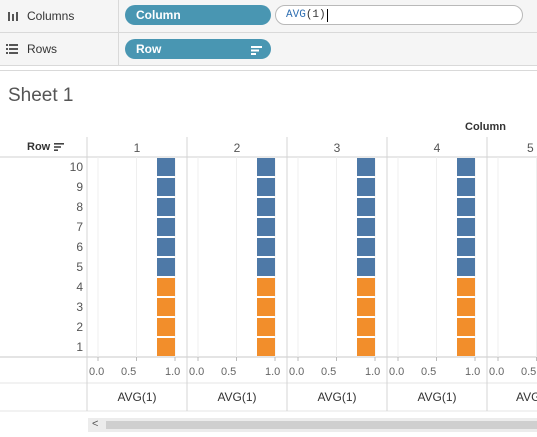  Describe the element at coordinates (166, 247) in the screenshot. I see `bar-pane1-row6` at that location.